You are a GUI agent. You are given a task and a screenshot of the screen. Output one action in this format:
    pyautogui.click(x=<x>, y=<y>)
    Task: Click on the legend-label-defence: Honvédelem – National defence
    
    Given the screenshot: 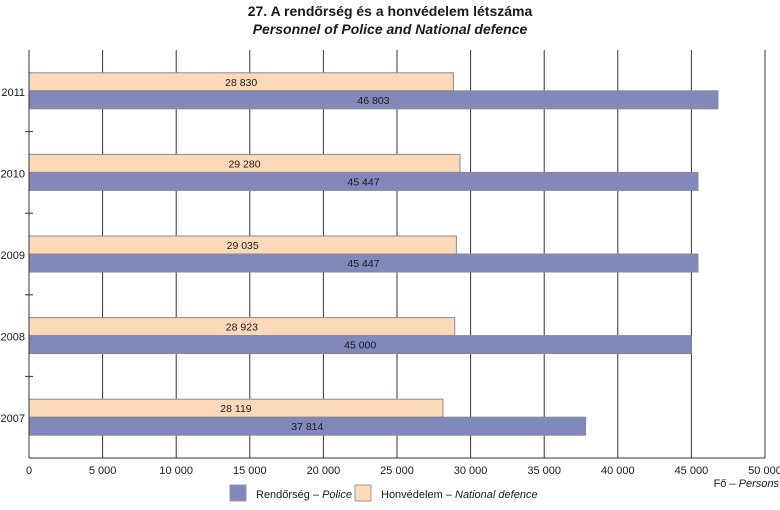 What is the action you would take?
    pyautogui.click(x=459, y=495)
    